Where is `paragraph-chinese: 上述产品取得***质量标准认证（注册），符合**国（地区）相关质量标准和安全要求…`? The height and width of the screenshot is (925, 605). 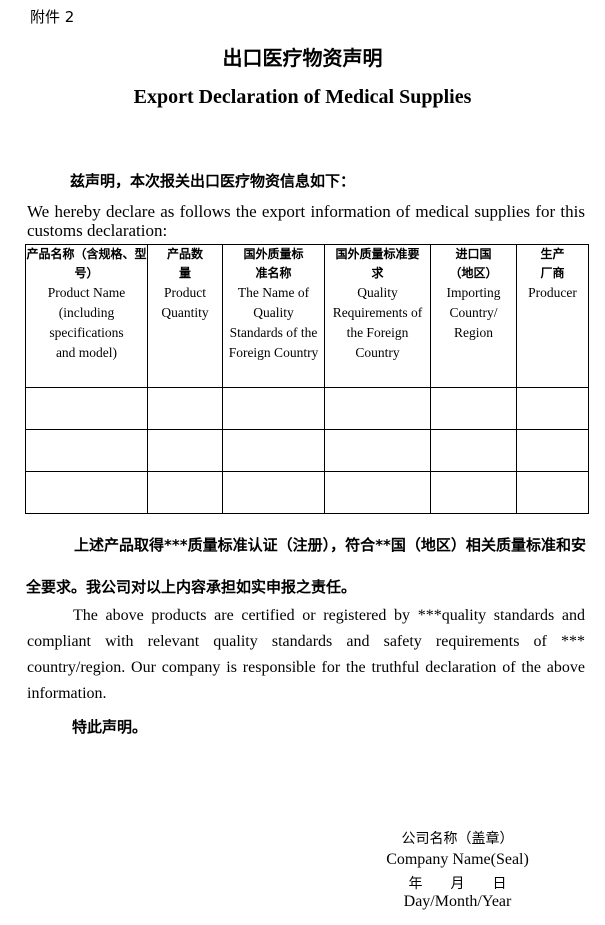 paragraph-chinese: 上述产品取得***质量标准认证（注册），符合**国（地区）相关质量标准和安全要求… is located at coordinates (306, 566).